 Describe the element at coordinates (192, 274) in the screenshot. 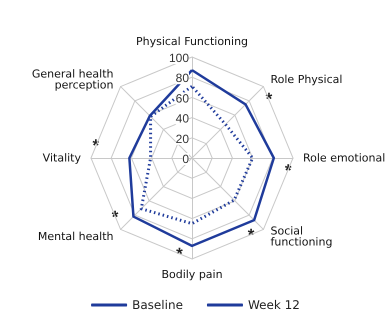

I see `spoke-label: Bodily pain` at that location.